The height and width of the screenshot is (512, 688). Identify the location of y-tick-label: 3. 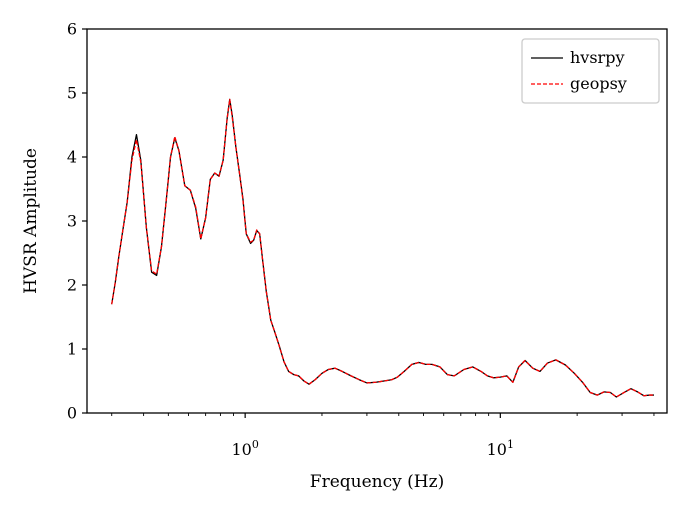
(72, 221).